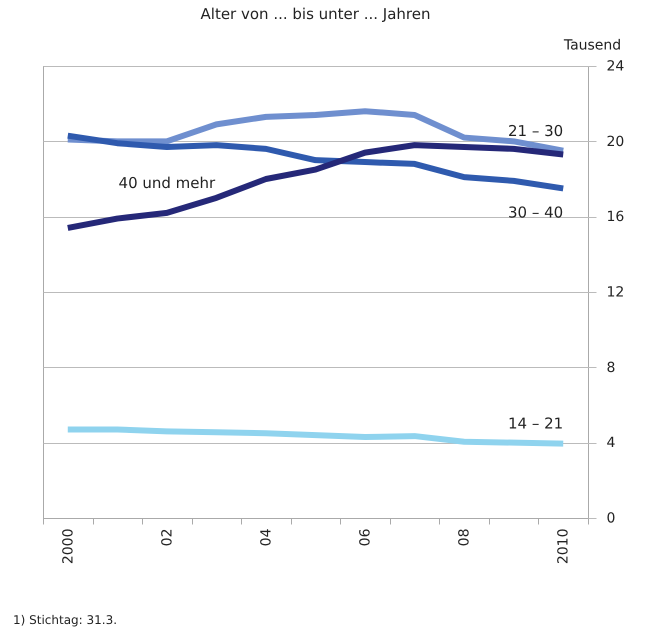 This screenshot has width=649, height=638. Describe the element at coordinates (615, 142) in the screenshot. I see `y-tick-label: 20` at that location.